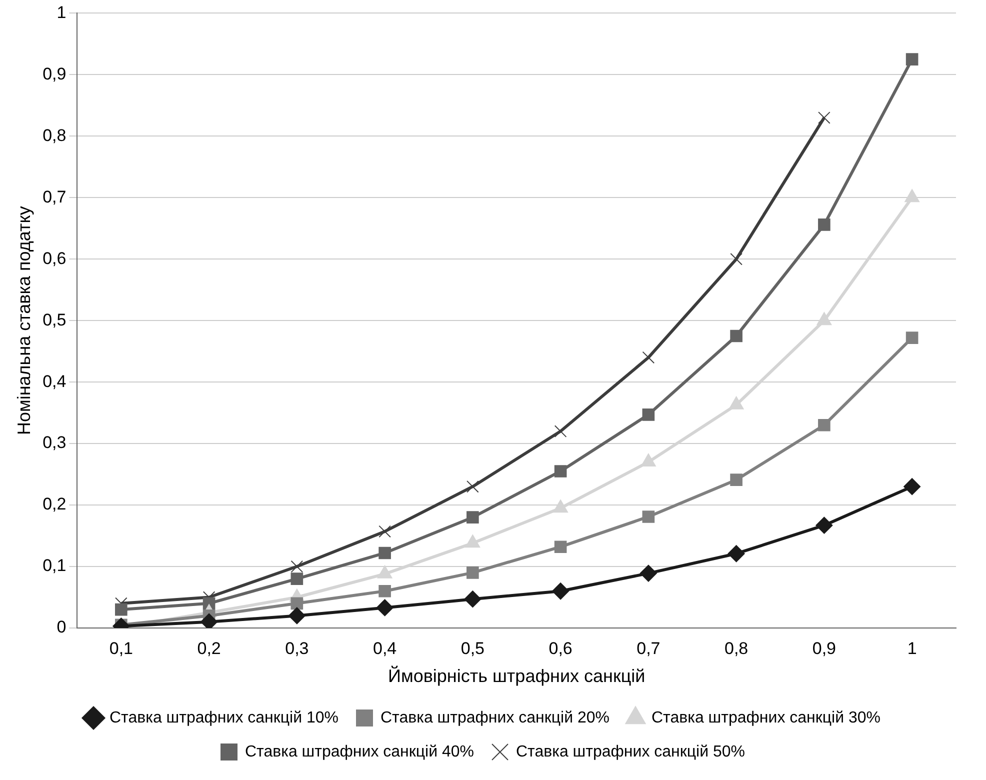 The image size is (986, 780). Describe the element at coordinates (54, 320) in the screenshot. I see `y-tick-label: 0,5` at that location.